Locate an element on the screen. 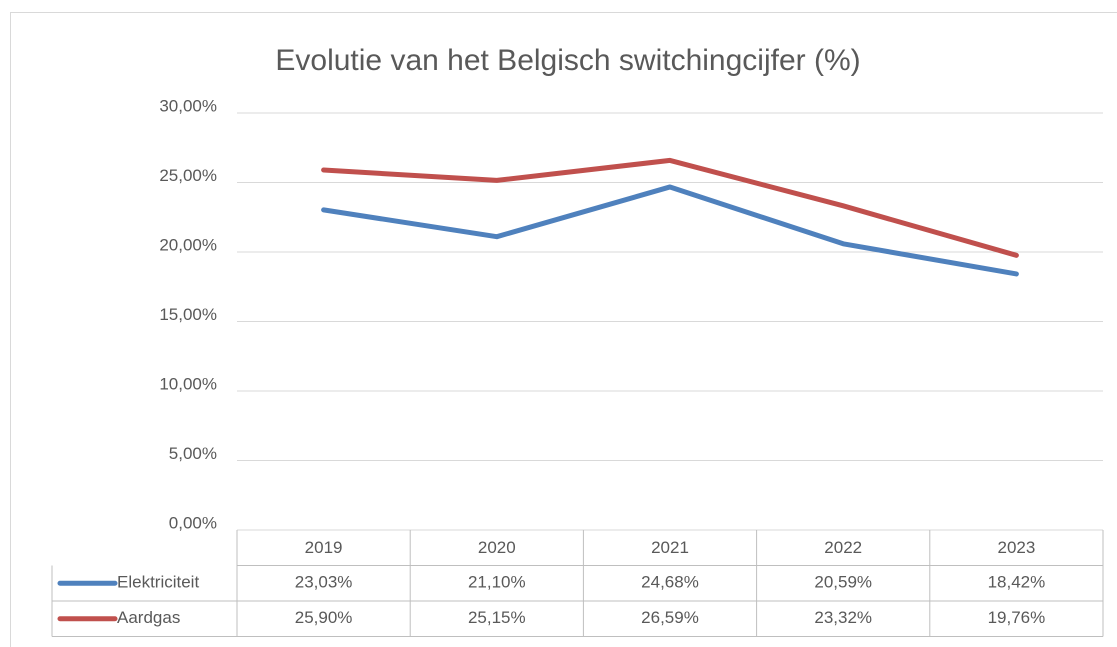 The width and height of the screenshot is (1117, 647). x-tick-label: 2021 is located at coordinates (670, 547).